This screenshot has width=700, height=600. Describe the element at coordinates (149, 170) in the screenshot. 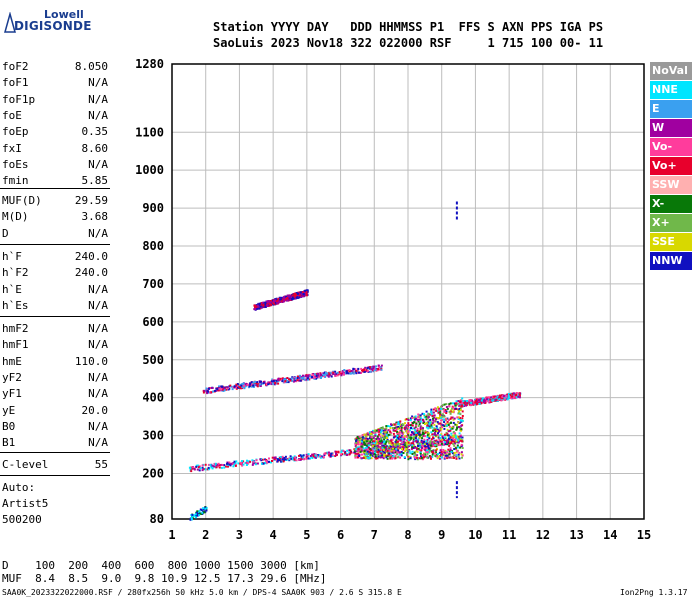

I see `y-tick-label: 1000` at that location.